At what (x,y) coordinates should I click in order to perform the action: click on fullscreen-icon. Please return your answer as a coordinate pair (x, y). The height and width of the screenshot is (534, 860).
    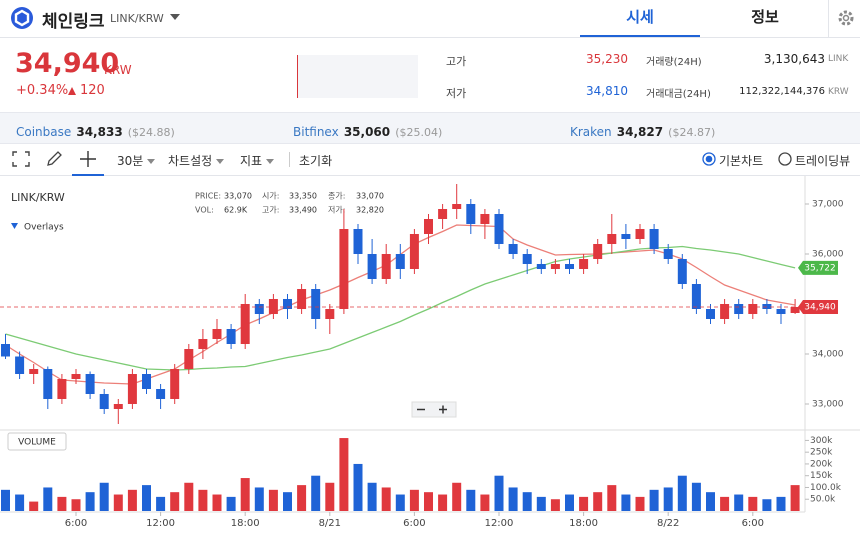
    Looking at the image, I should click on (21, 159).